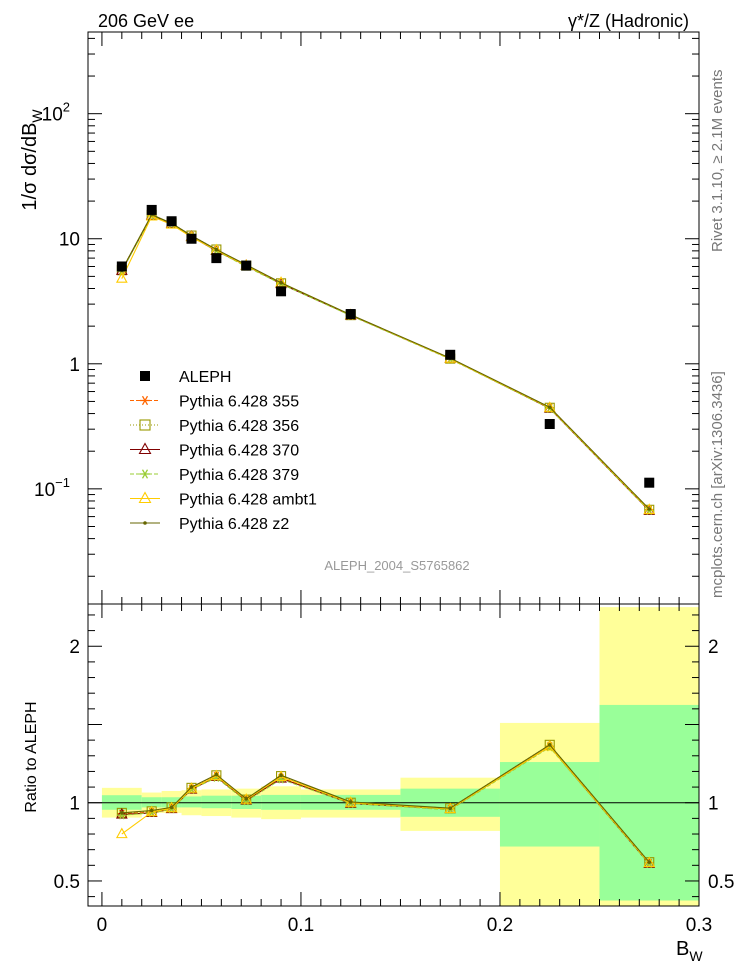  I want to click on x-tick-label-2: 0.2, so click(500, 925).